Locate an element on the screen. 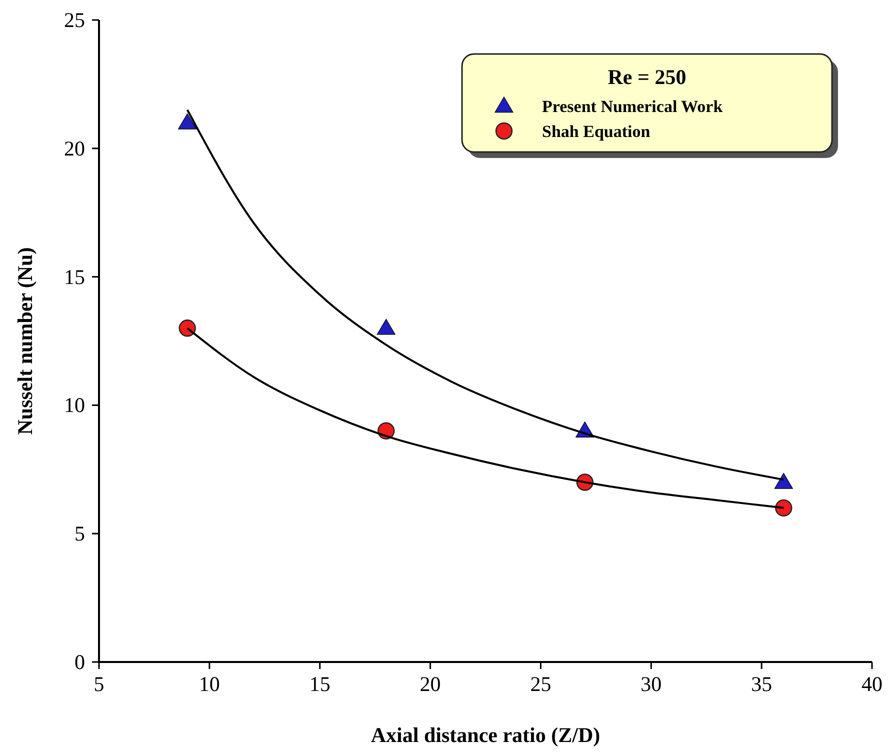  x-tick-label: 25 is located at coordinates (541, 684).